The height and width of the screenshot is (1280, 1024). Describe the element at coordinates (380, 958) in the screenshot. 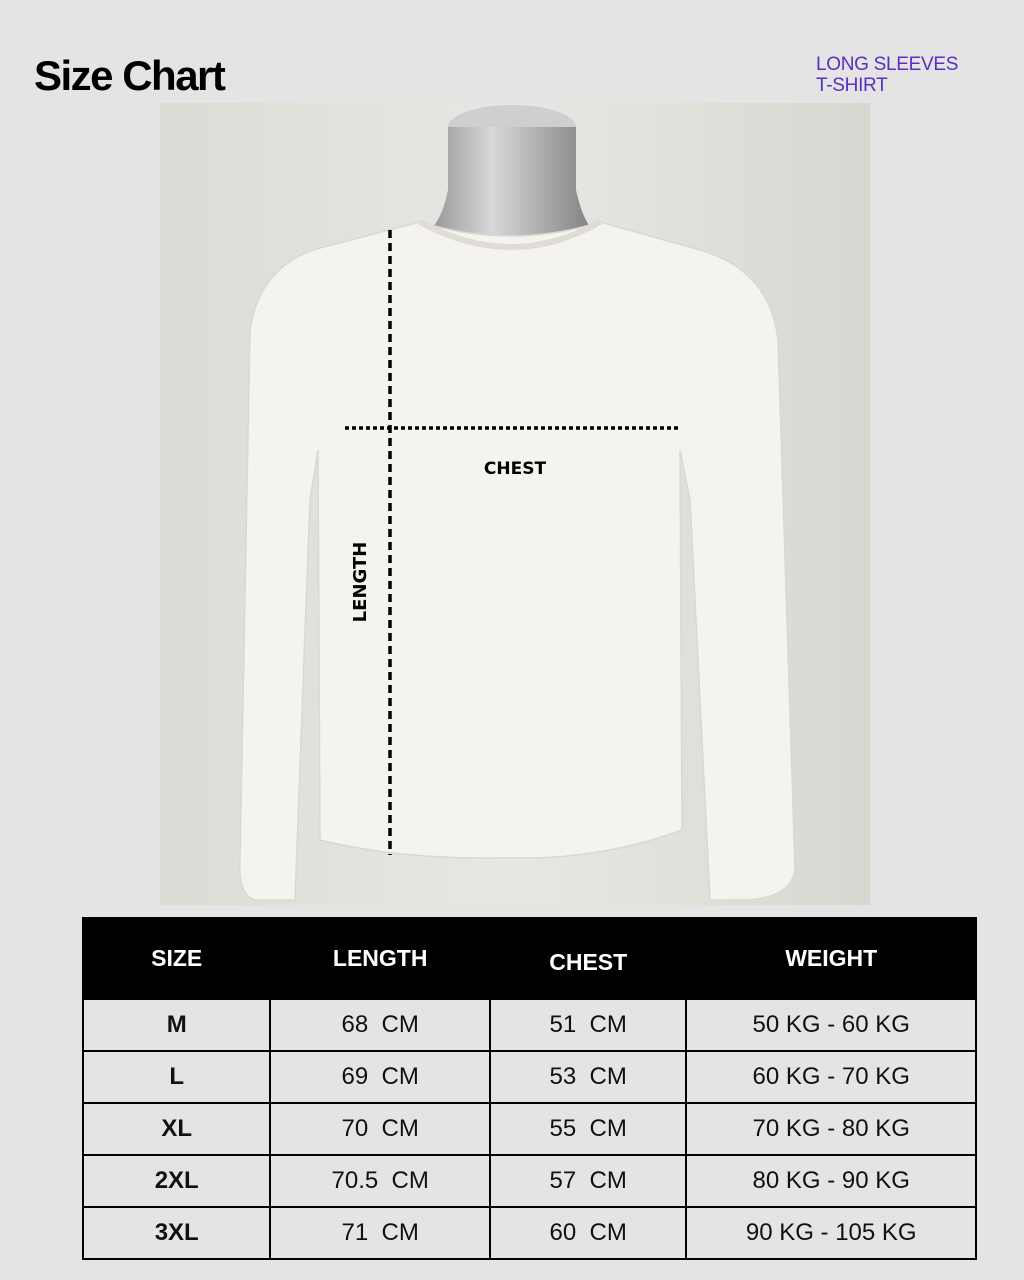

I see `column-header-length: LENGTH` at that location.